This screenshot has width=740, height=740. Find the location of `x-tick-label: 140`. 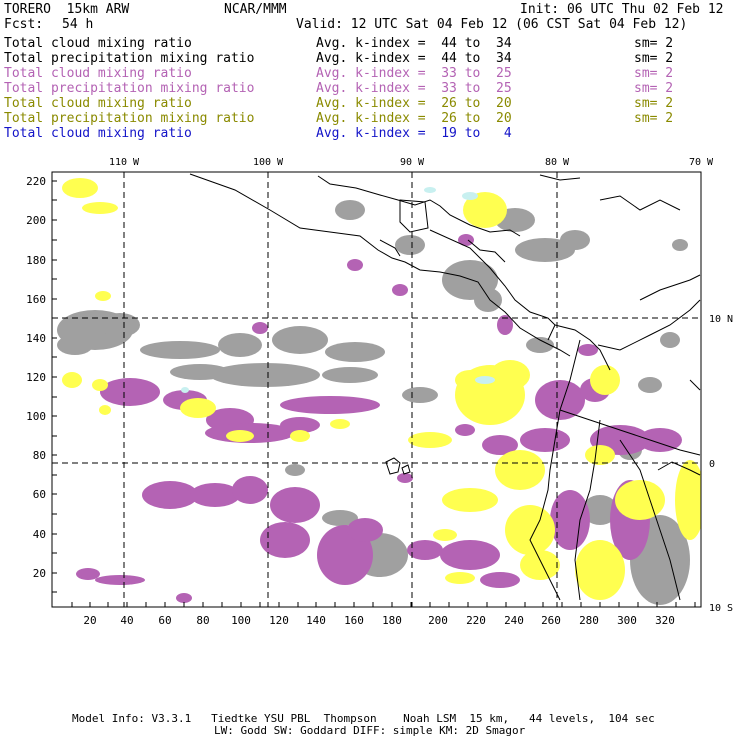

x-tick-label: 140 is located at coordinates (316, 620).